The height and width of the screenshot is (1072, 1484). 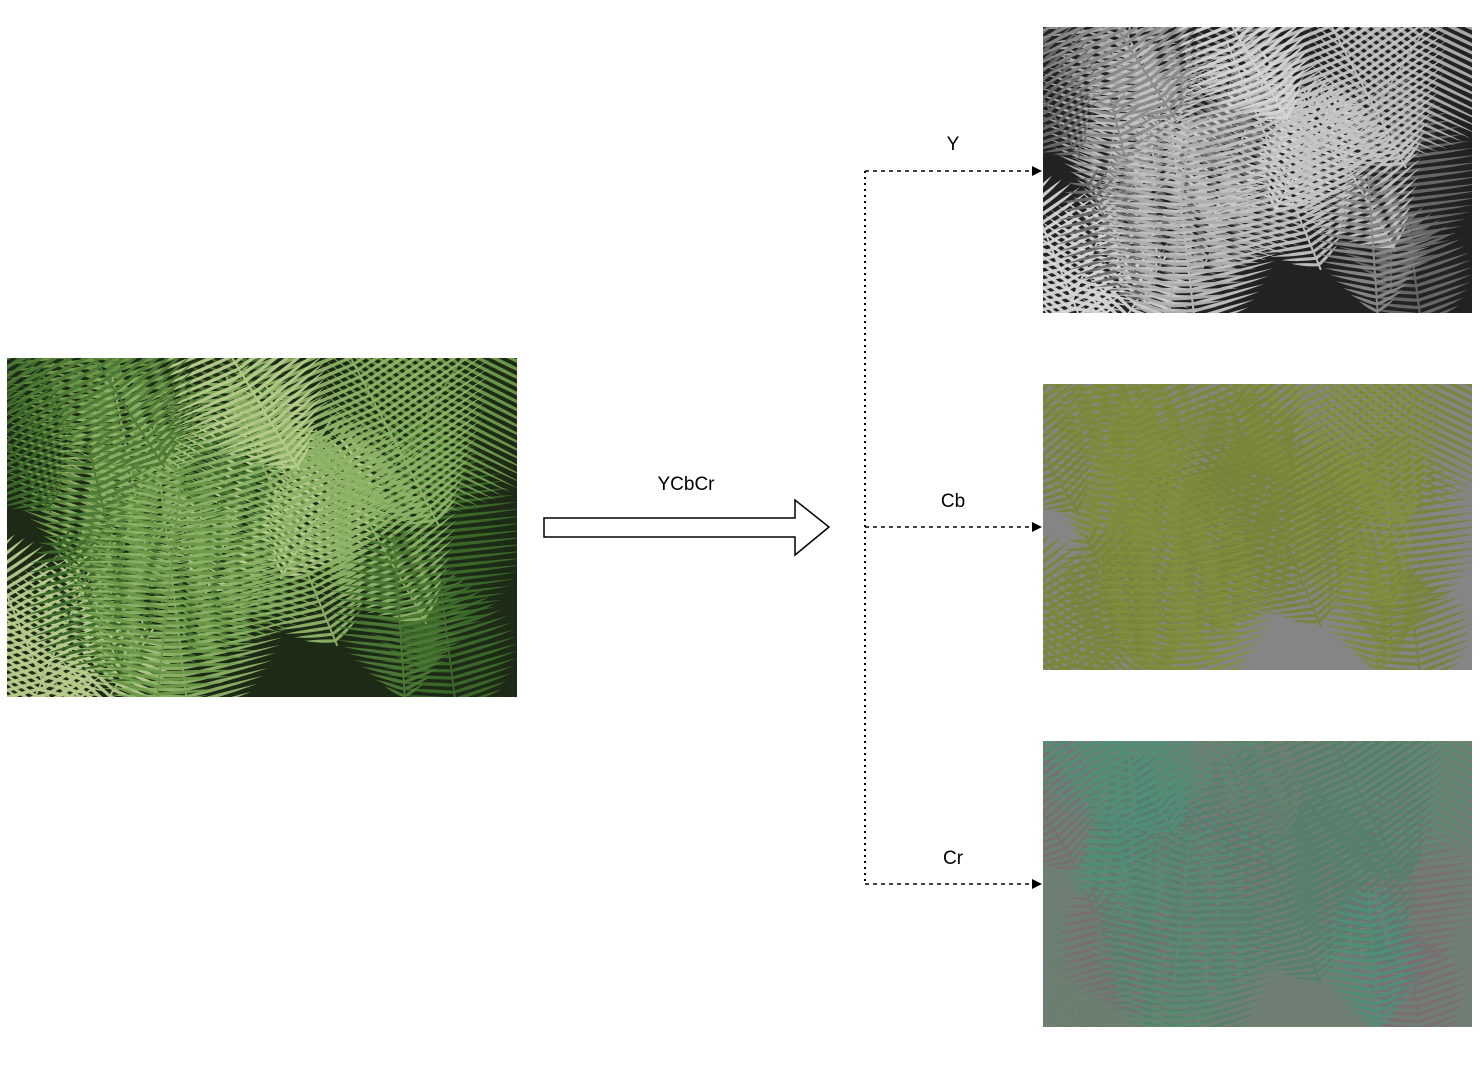 I want to click on channel-arrows, so click(x=953, y=527).